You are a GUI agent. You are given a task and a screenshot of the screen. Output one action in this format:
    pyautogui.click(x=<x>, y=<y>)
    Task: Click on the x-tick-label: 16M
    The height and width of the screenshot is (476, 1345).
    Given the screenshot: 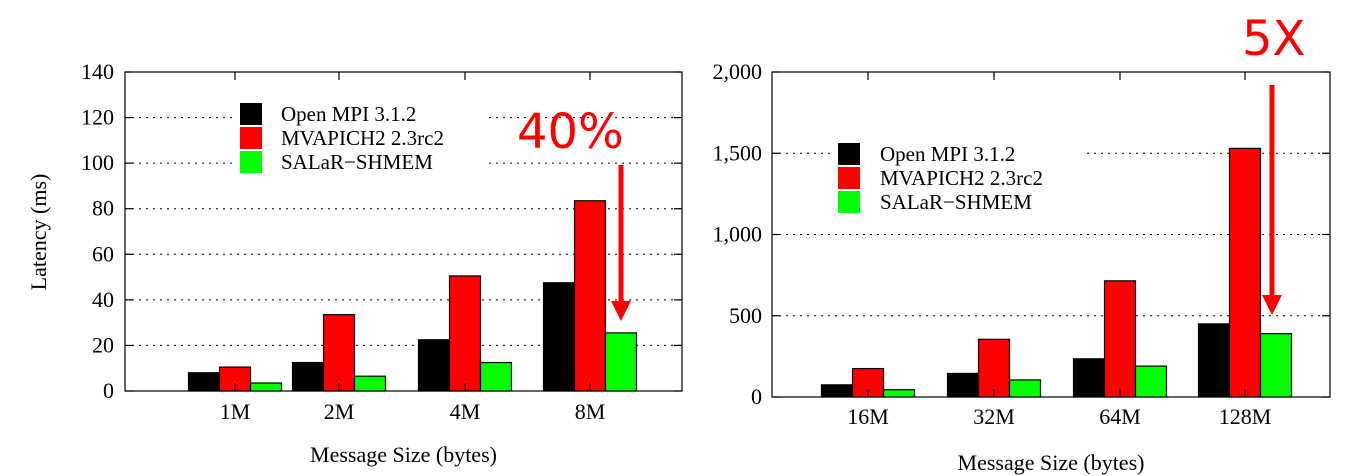 What is the action you would take?
    pyautogui.click(x=868, y=416)
    